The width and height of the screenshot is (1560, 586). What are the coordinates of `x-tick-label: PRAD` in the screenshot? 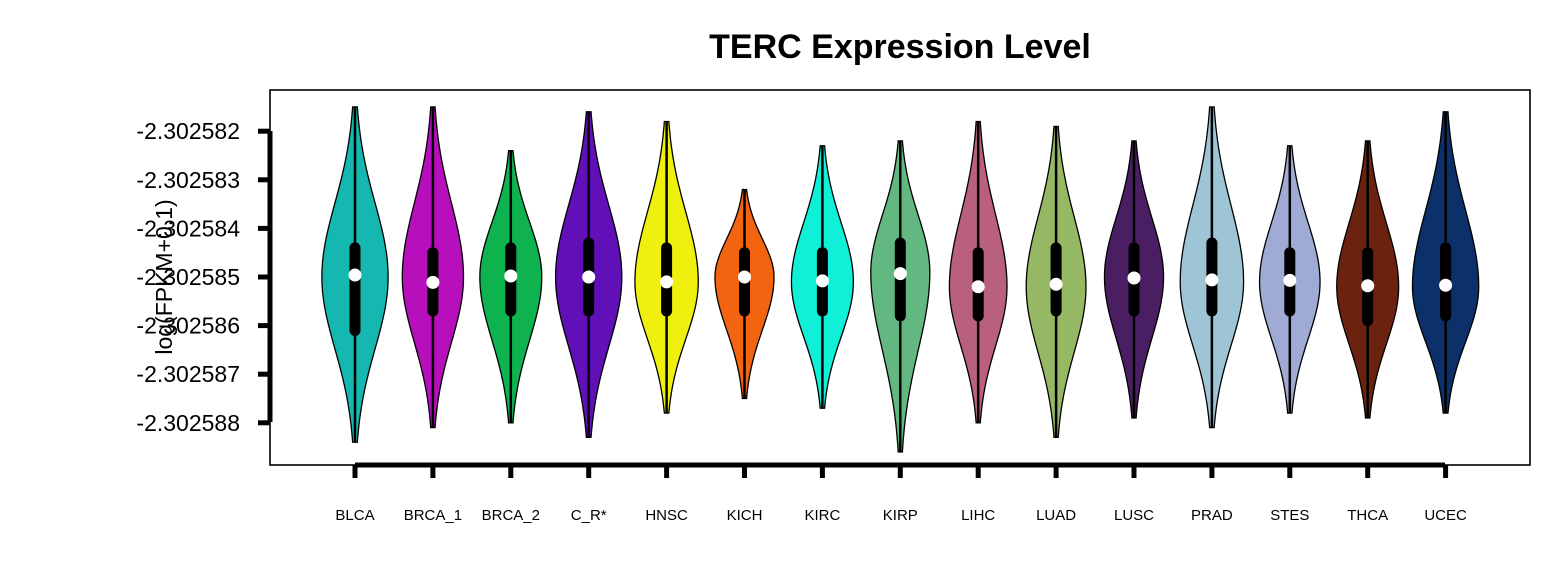 It's located at (1212, 515).